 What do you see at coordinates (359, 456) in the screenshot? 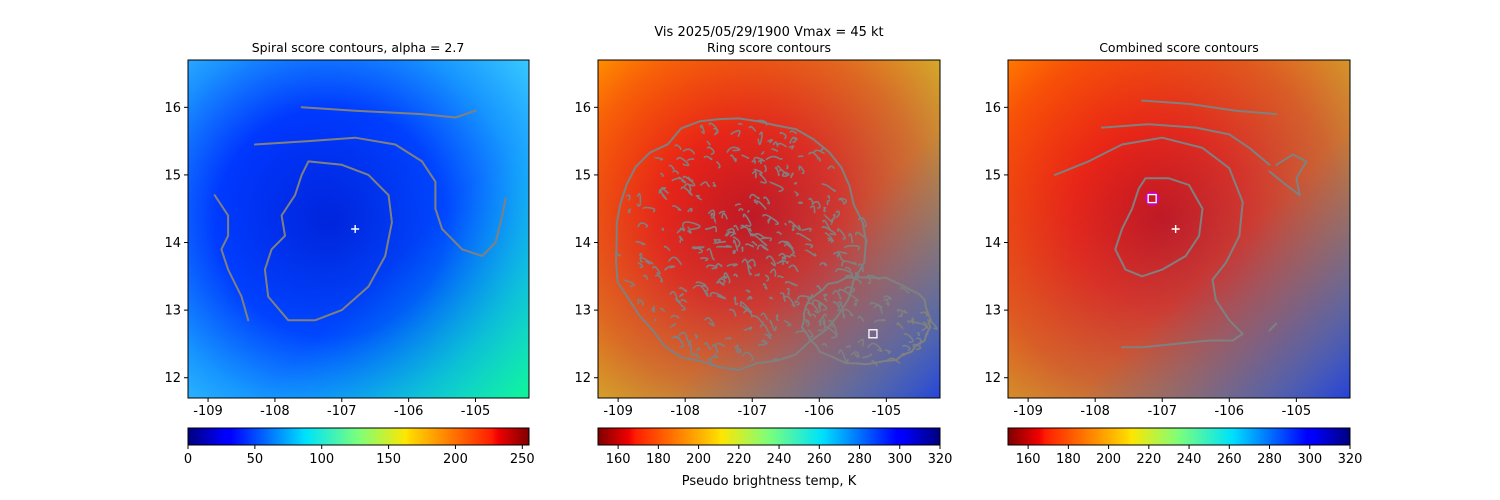
I see `colorbar-ticks: 0 50 100 150 200 250` at bounding box center [359, 456].